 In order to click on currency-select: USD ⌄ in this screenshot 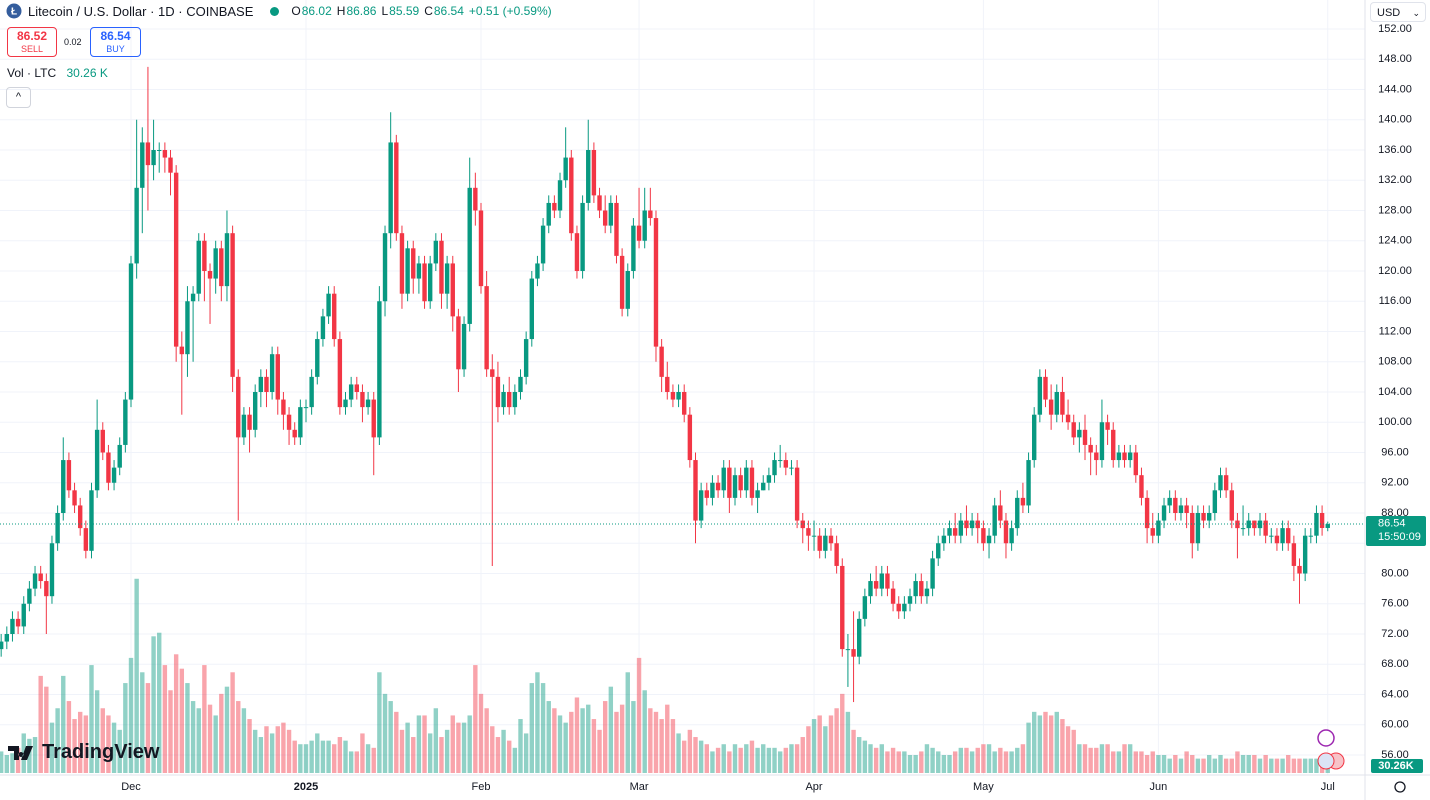, I will do `click(1398, 12)`.